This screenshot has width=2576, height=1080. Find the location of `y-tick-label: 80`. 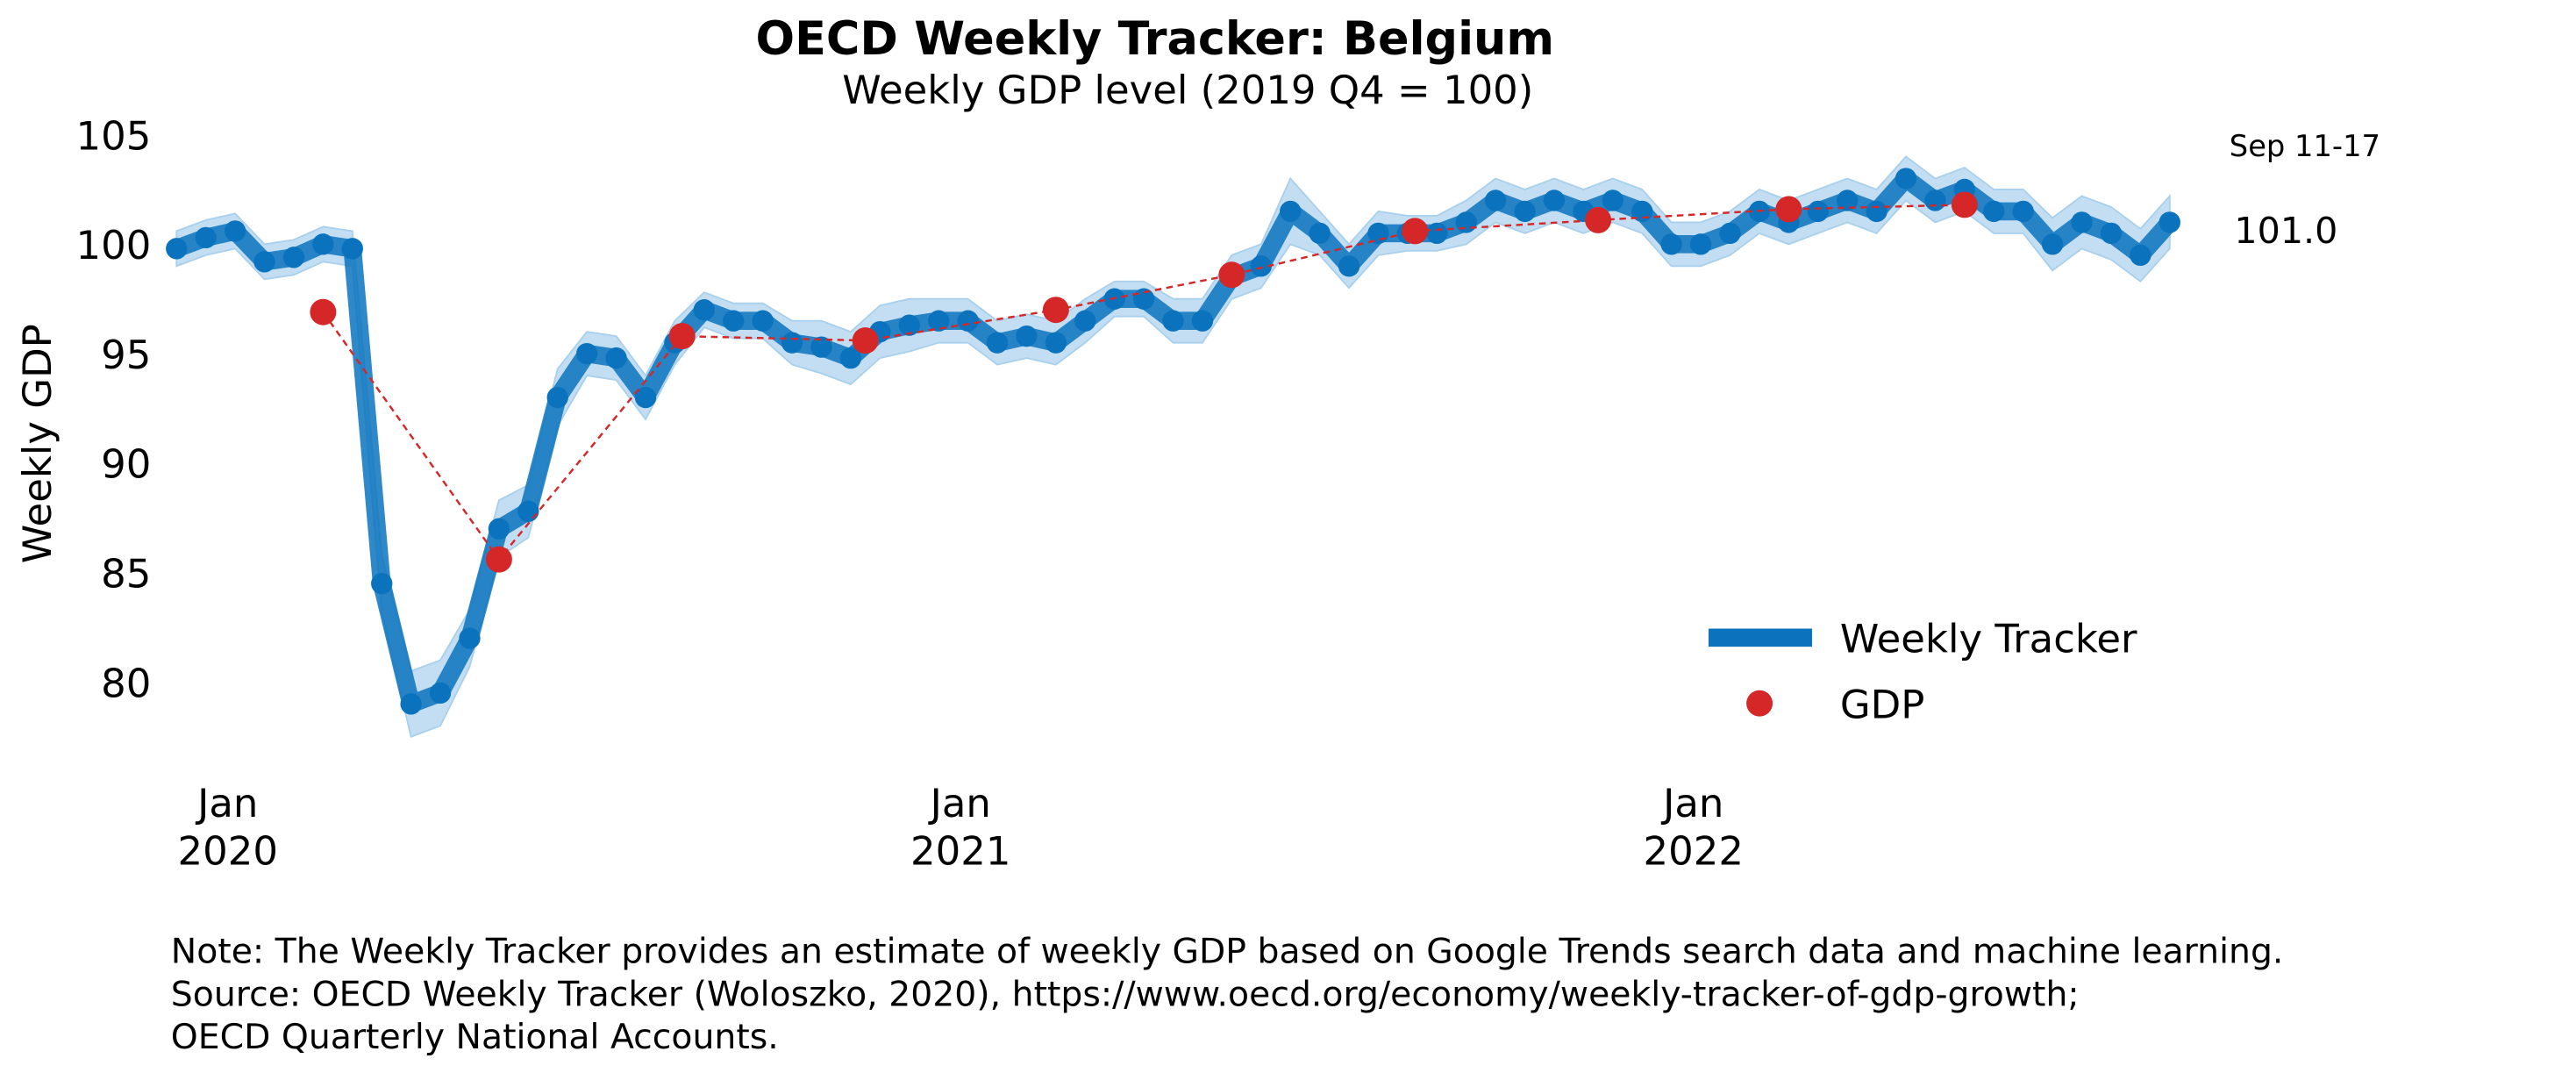

y-tick-label: 80 is located at coordinates (126, 683).